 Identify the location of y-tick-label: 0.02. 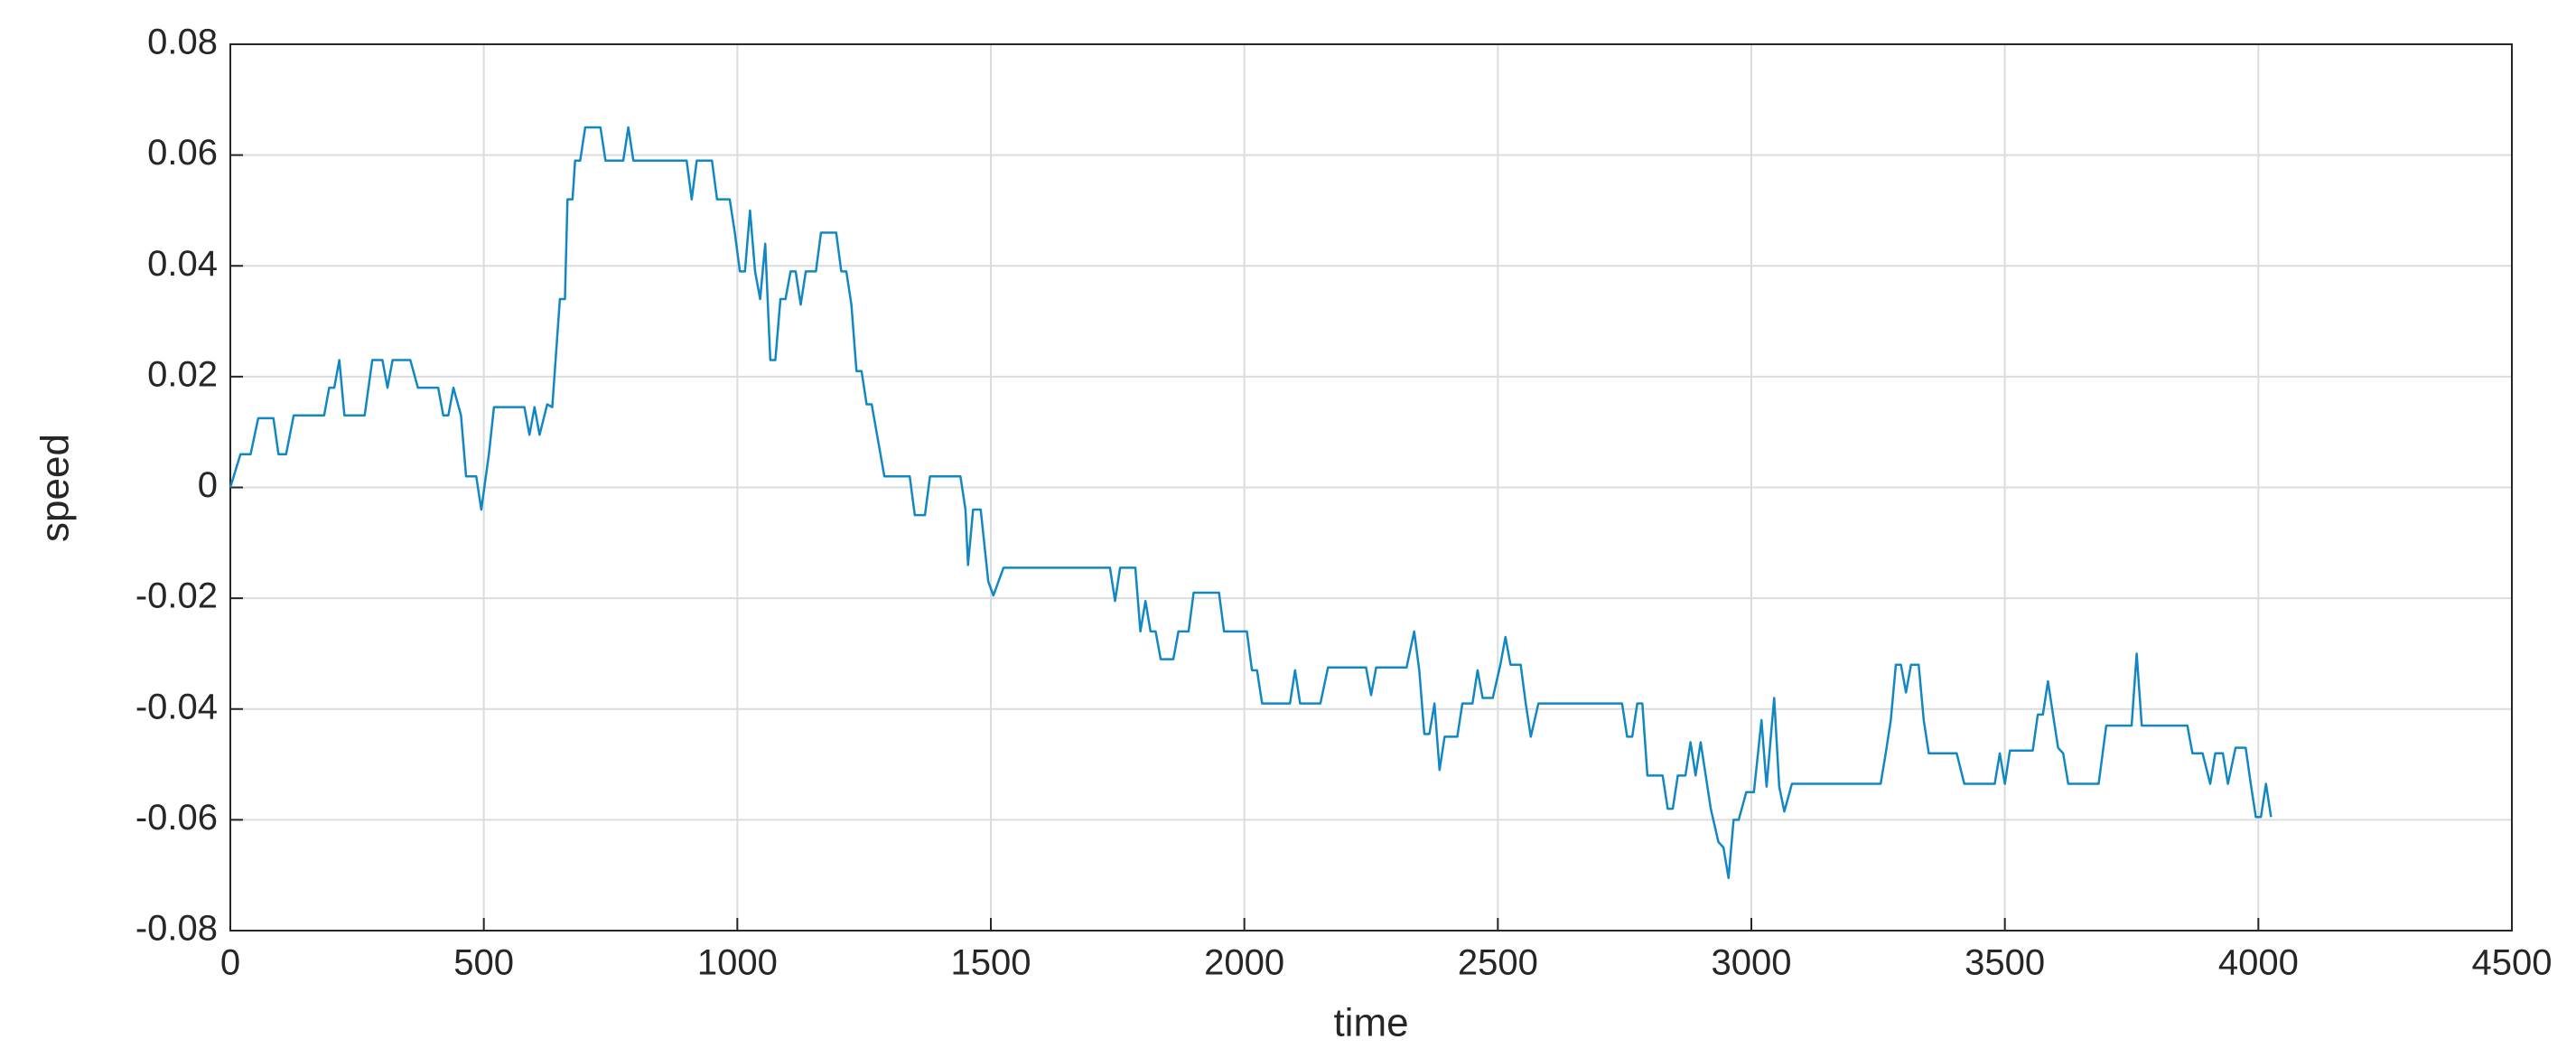
(182, 374).